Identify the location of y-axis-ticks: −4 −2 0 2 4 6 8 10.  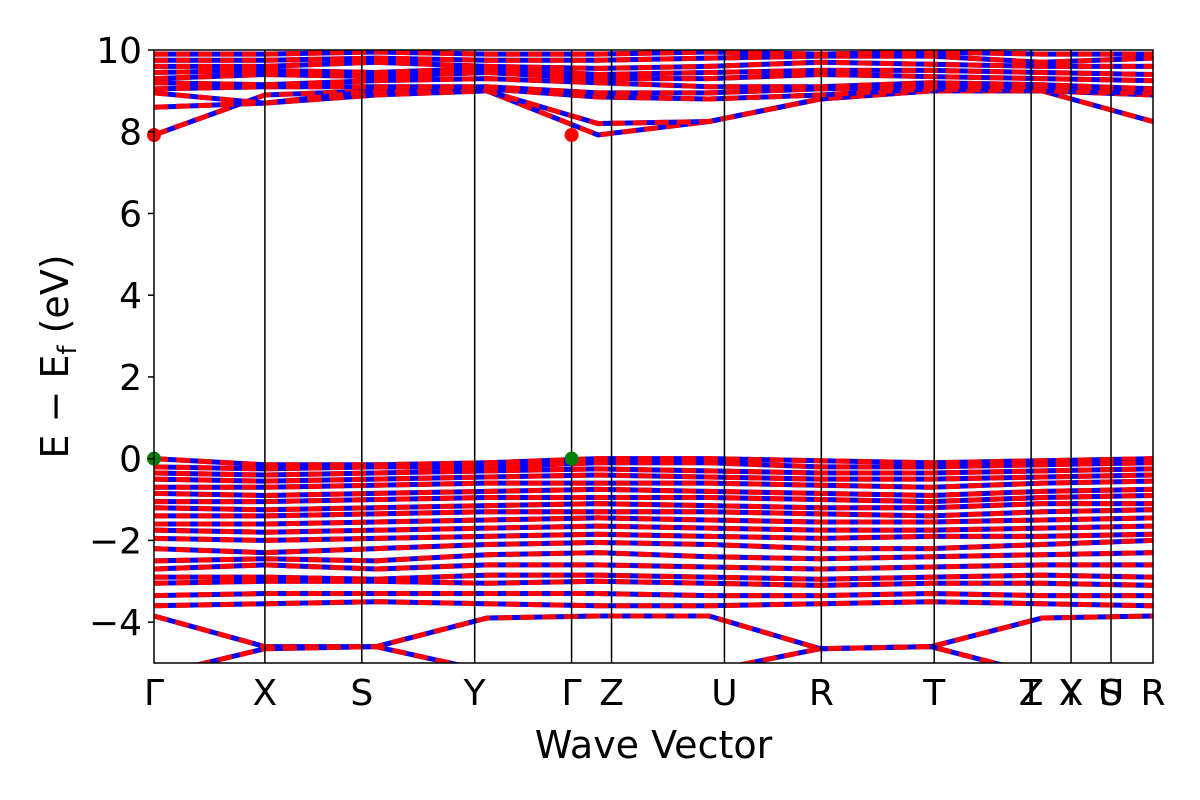
(121, 337).